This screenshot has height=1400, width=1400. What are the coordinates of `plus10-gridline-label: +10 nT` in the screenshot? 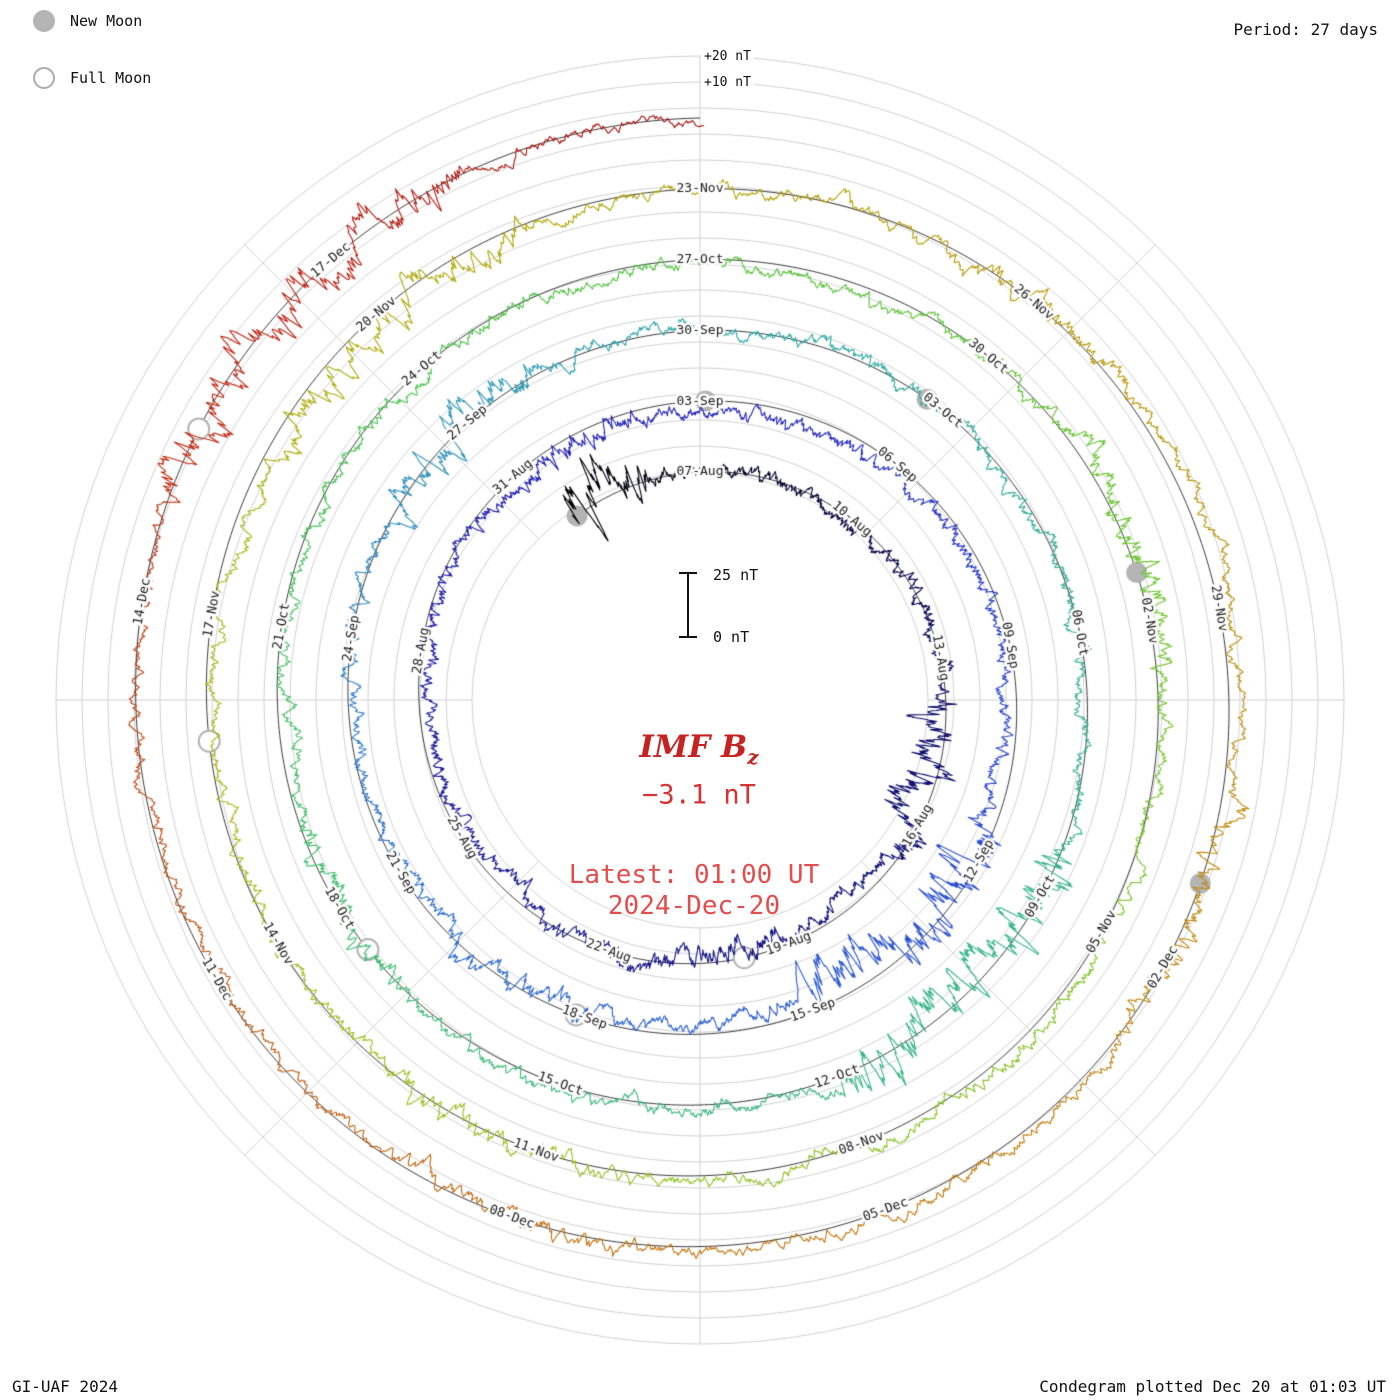 It's located at (727, 83).